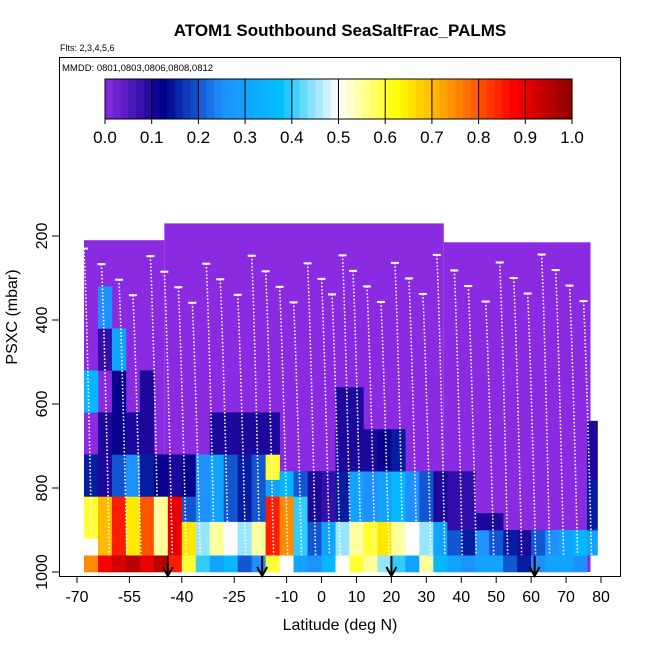  I want to click on x-tick-label: 70, so click(566, 597).